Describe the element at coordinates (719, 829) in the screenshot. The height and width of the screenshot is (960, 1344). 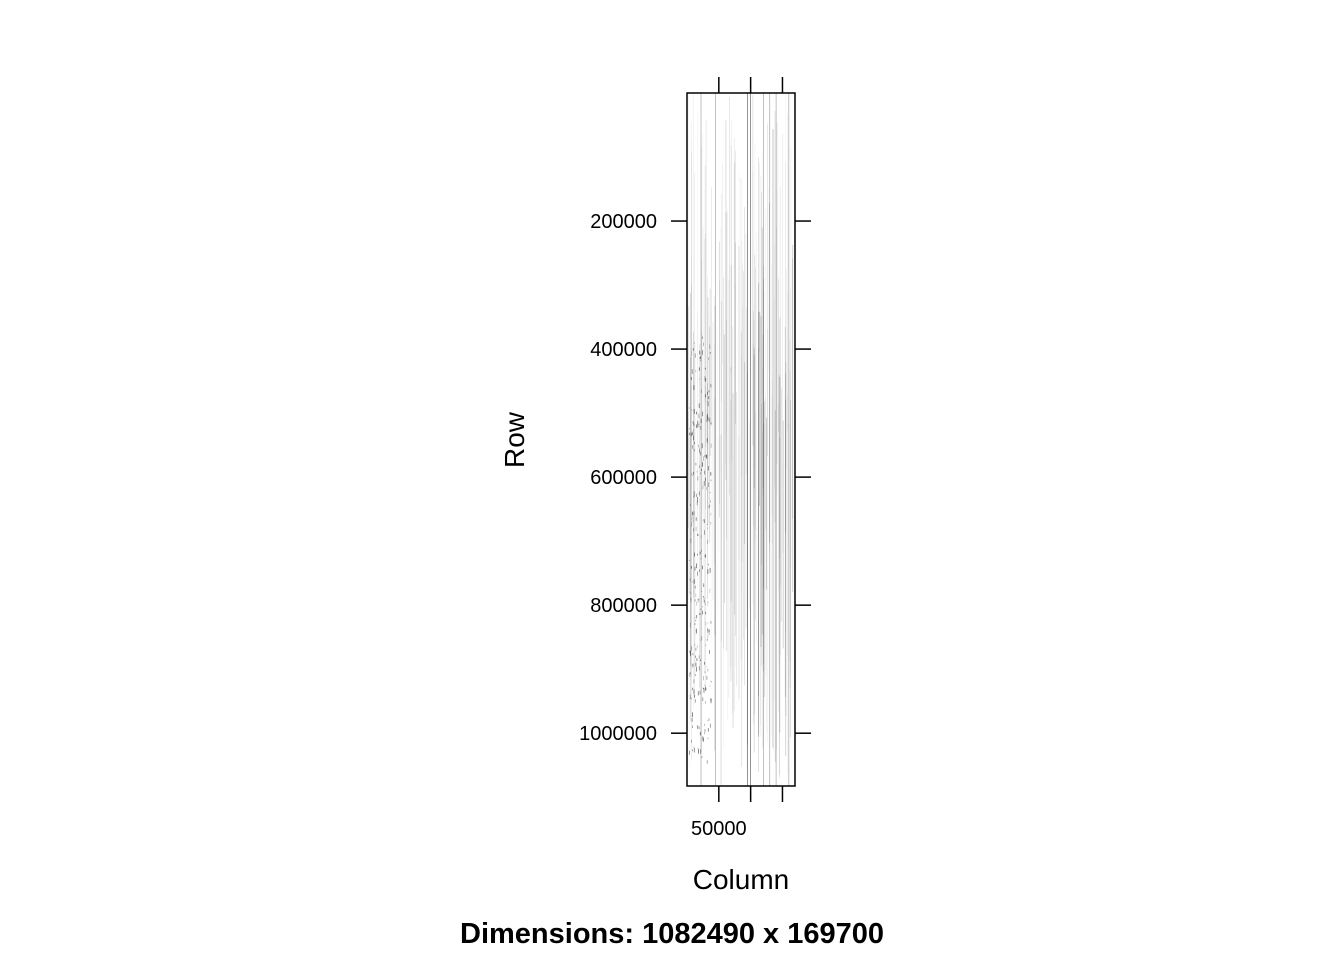
I see `x-tick-label: 50000` at that location.